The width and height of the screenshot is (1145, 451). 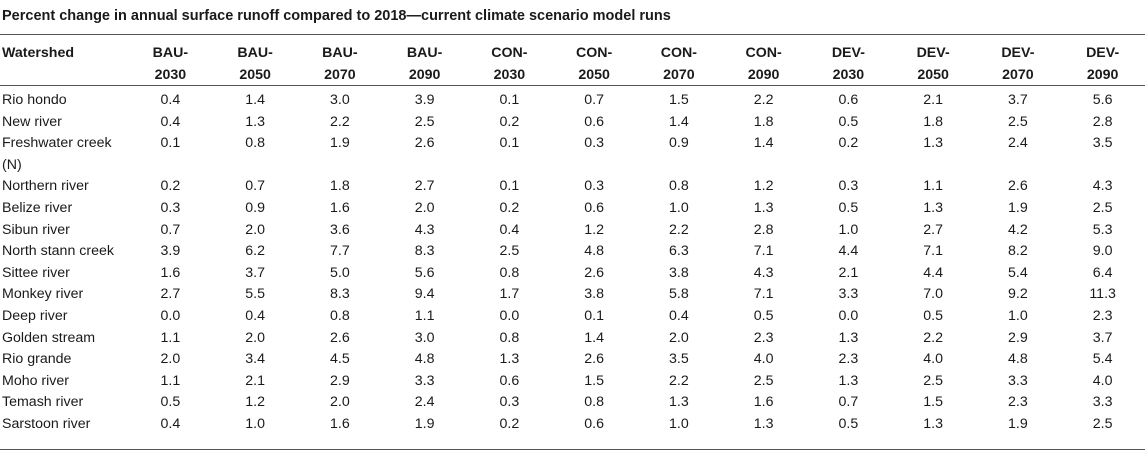 I want to click on value-cell: 4.5, so click(x=340, y=359).